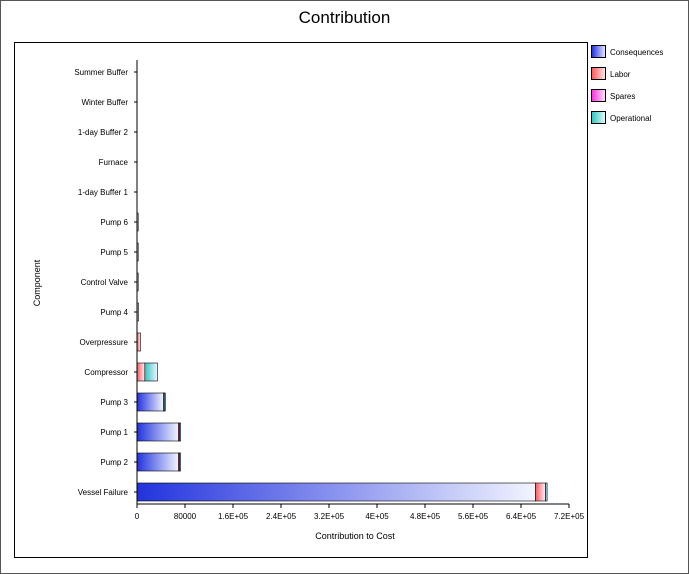 The image size is (689, 574). What do you see at coordinates (329, 516) in the screenshot?
I see `x-tick-label-3-2e-05: 3.2E+05` at bounding box center [329, 516].